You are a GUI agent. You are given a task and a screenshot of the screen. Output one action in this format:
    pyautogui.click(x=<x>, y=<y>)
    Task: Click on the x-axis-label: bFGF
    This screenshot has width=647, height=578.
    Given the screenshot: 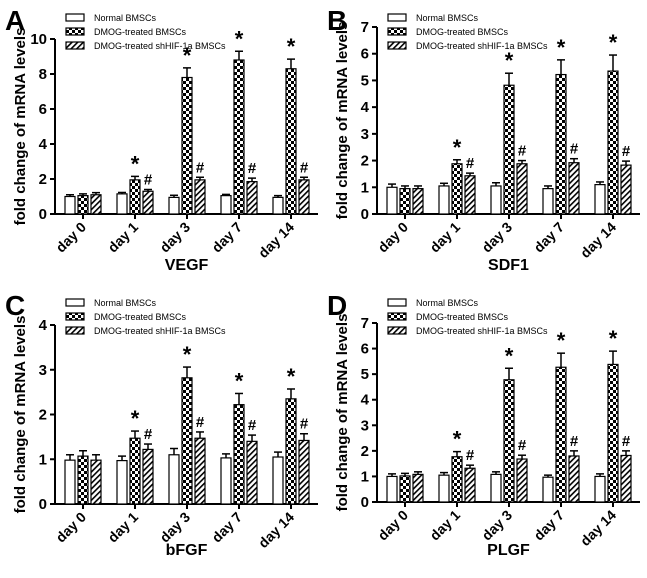 What is the action you would take?
    pyautogui.click(x=187, y=550)
    